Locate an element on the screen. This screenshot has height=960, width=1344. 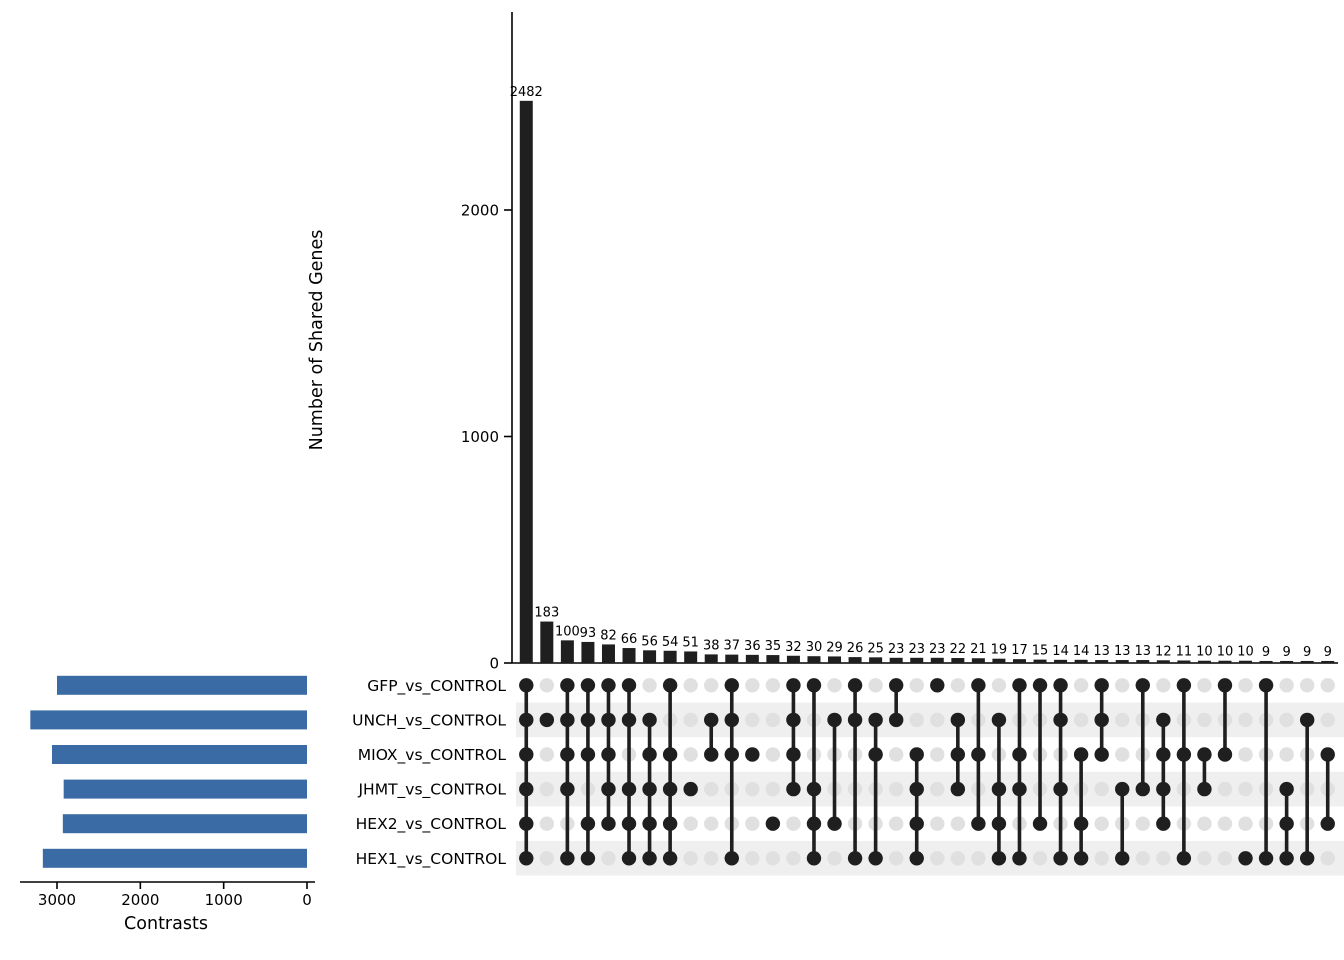
set-name-label: HEX1_vs_CONTROL is located at coordinates (431, 859).